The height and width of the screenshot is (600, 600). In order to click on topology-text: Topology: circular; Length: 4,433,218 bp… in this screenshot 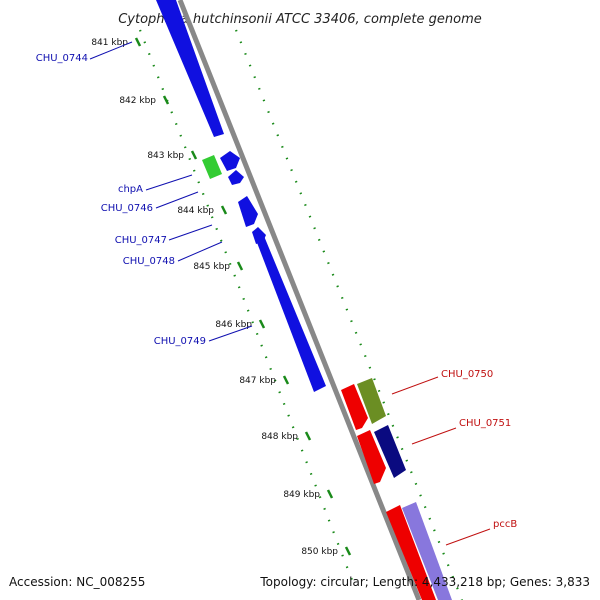, I will do `click(424, 582)`.